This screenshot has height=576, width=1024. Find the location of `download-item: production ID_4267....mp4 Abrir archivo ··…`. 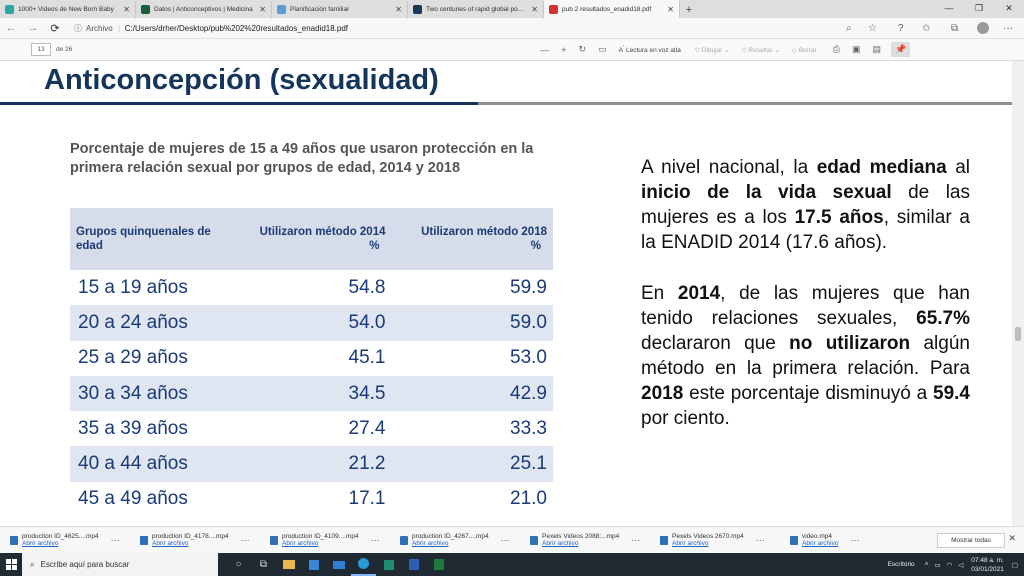

download-item: production ID_4267....mp4 Abrir archivo ··… is located at coordinates (455, 540).